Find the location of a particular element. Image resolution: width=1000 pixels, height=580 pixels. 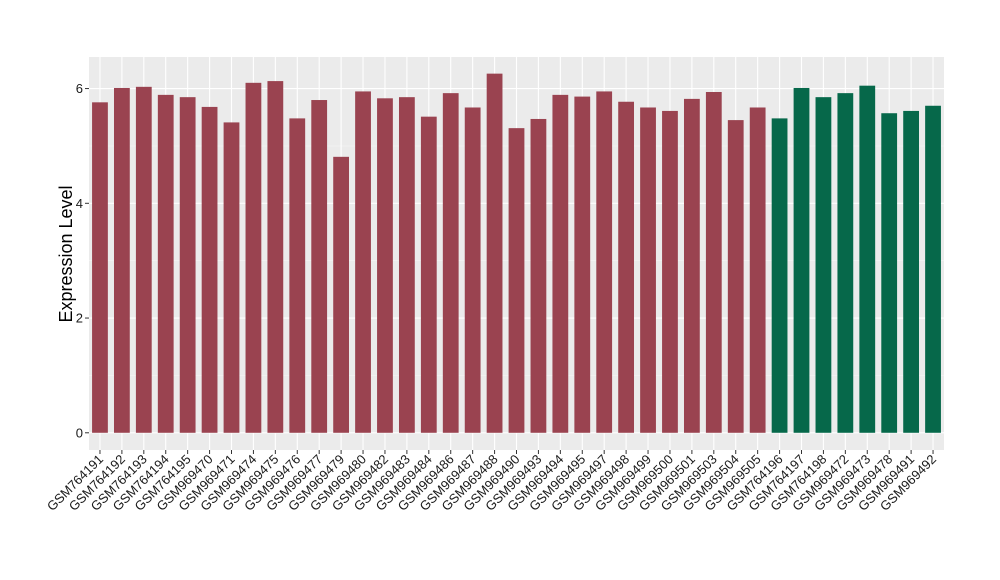

y-tick-label: 0 is located at coordinates (79, 432).